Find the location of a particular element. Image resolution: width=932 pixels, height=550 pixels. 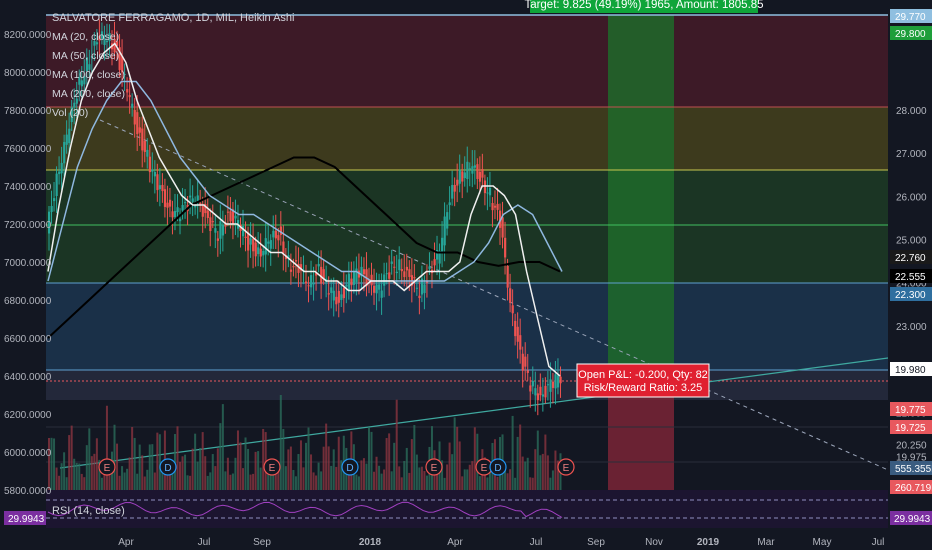

target-banner-bg is located at coordinates (644, 6).